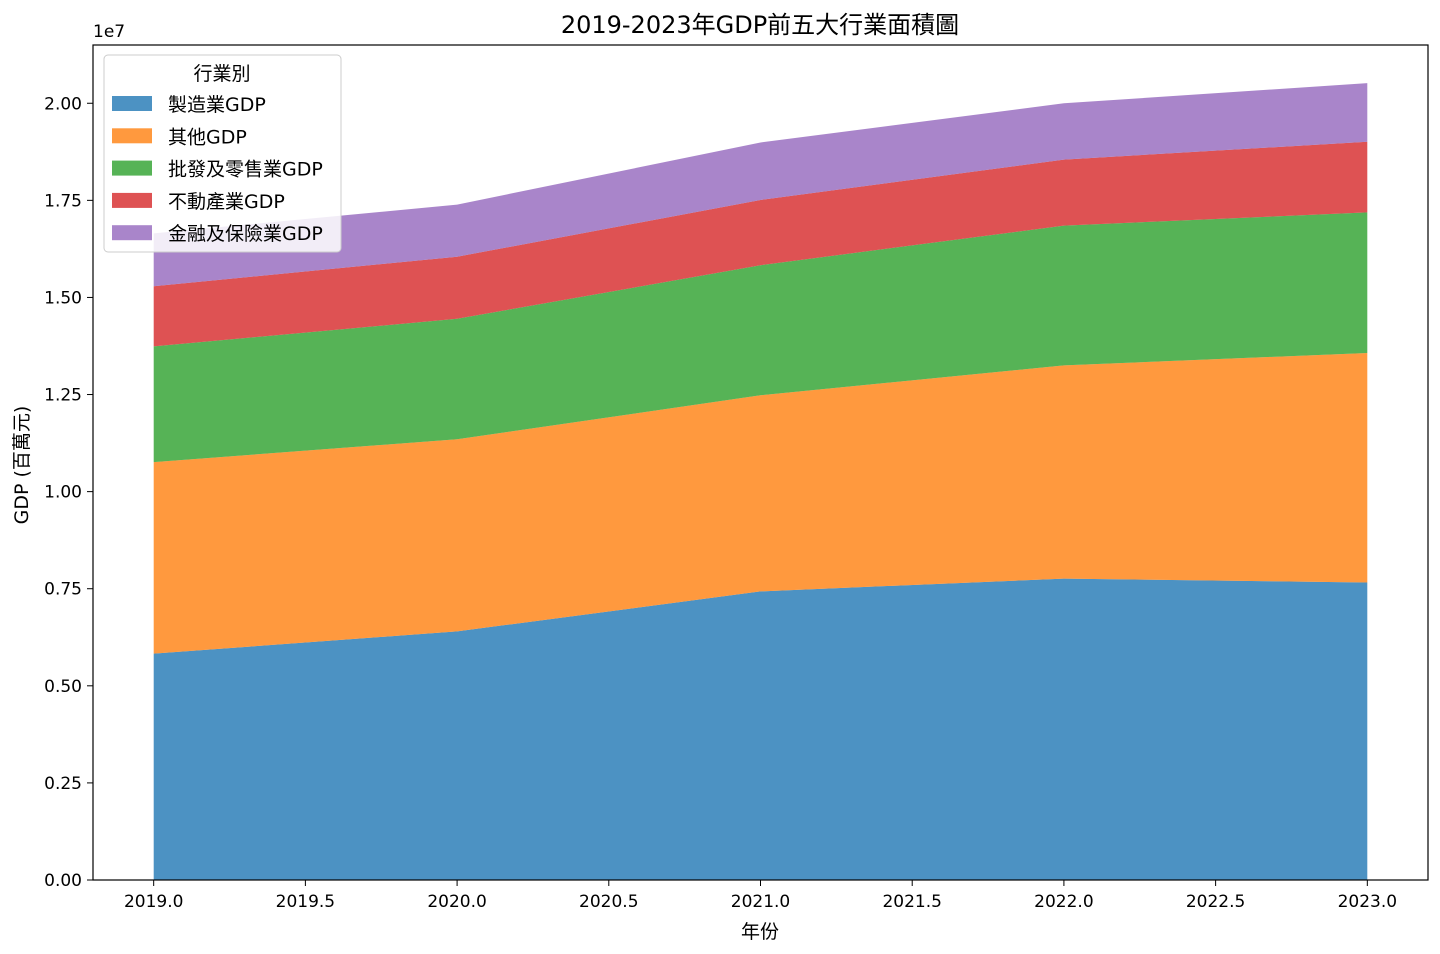  I want to click on y-tick-label: 0.50, so click(63, 687).